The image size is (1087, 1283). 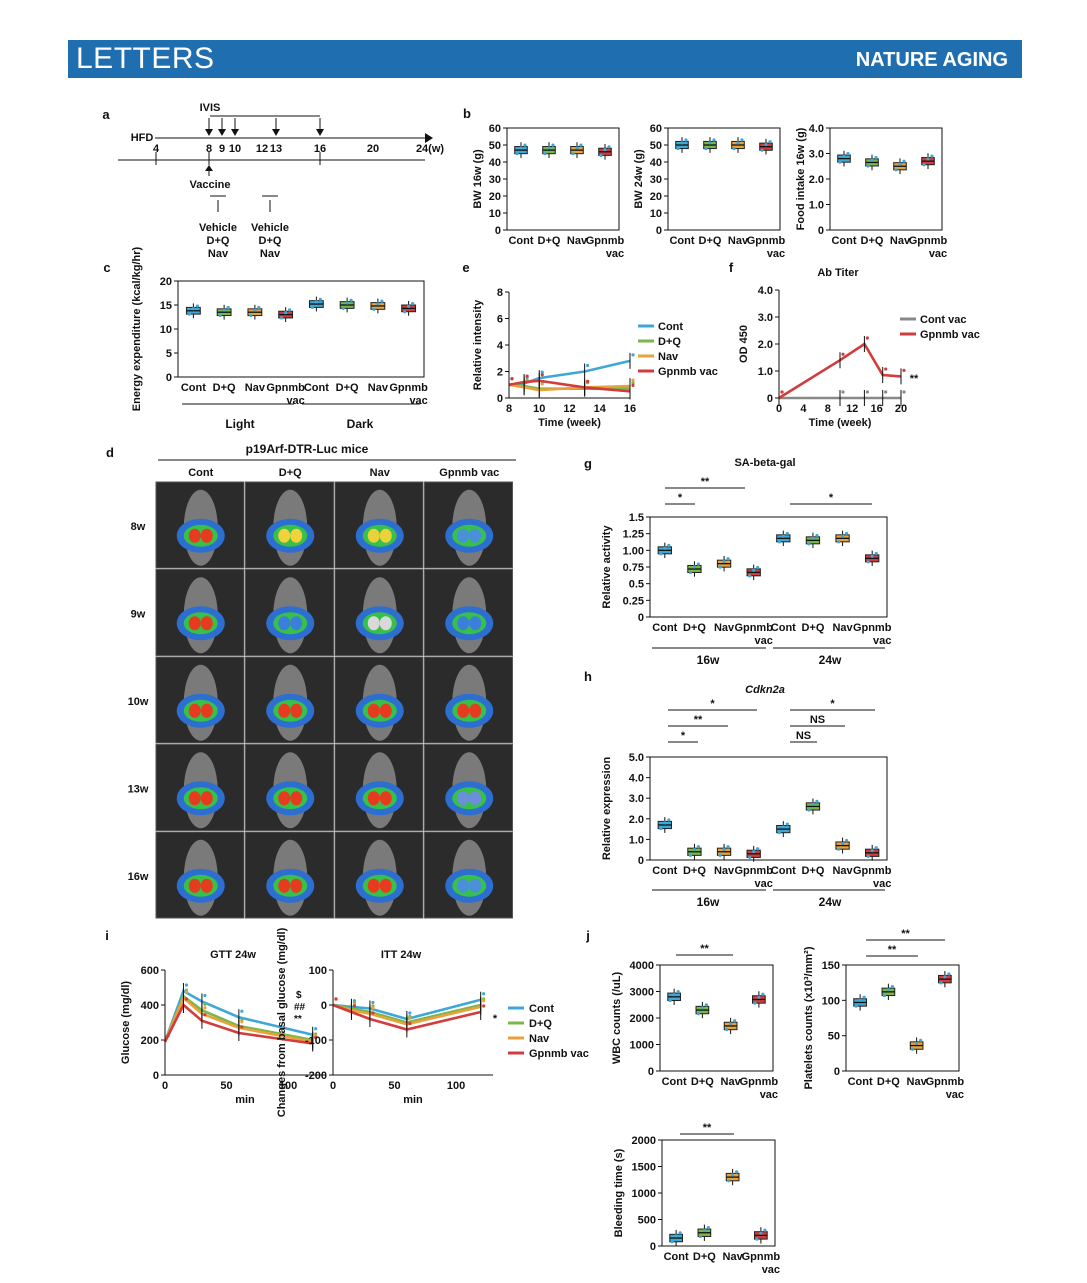 What do you see at coordinates (633, 551) in the screenshot?
I see `panel-g-ytick-label: 1.00` at bounding box center [633, 551].